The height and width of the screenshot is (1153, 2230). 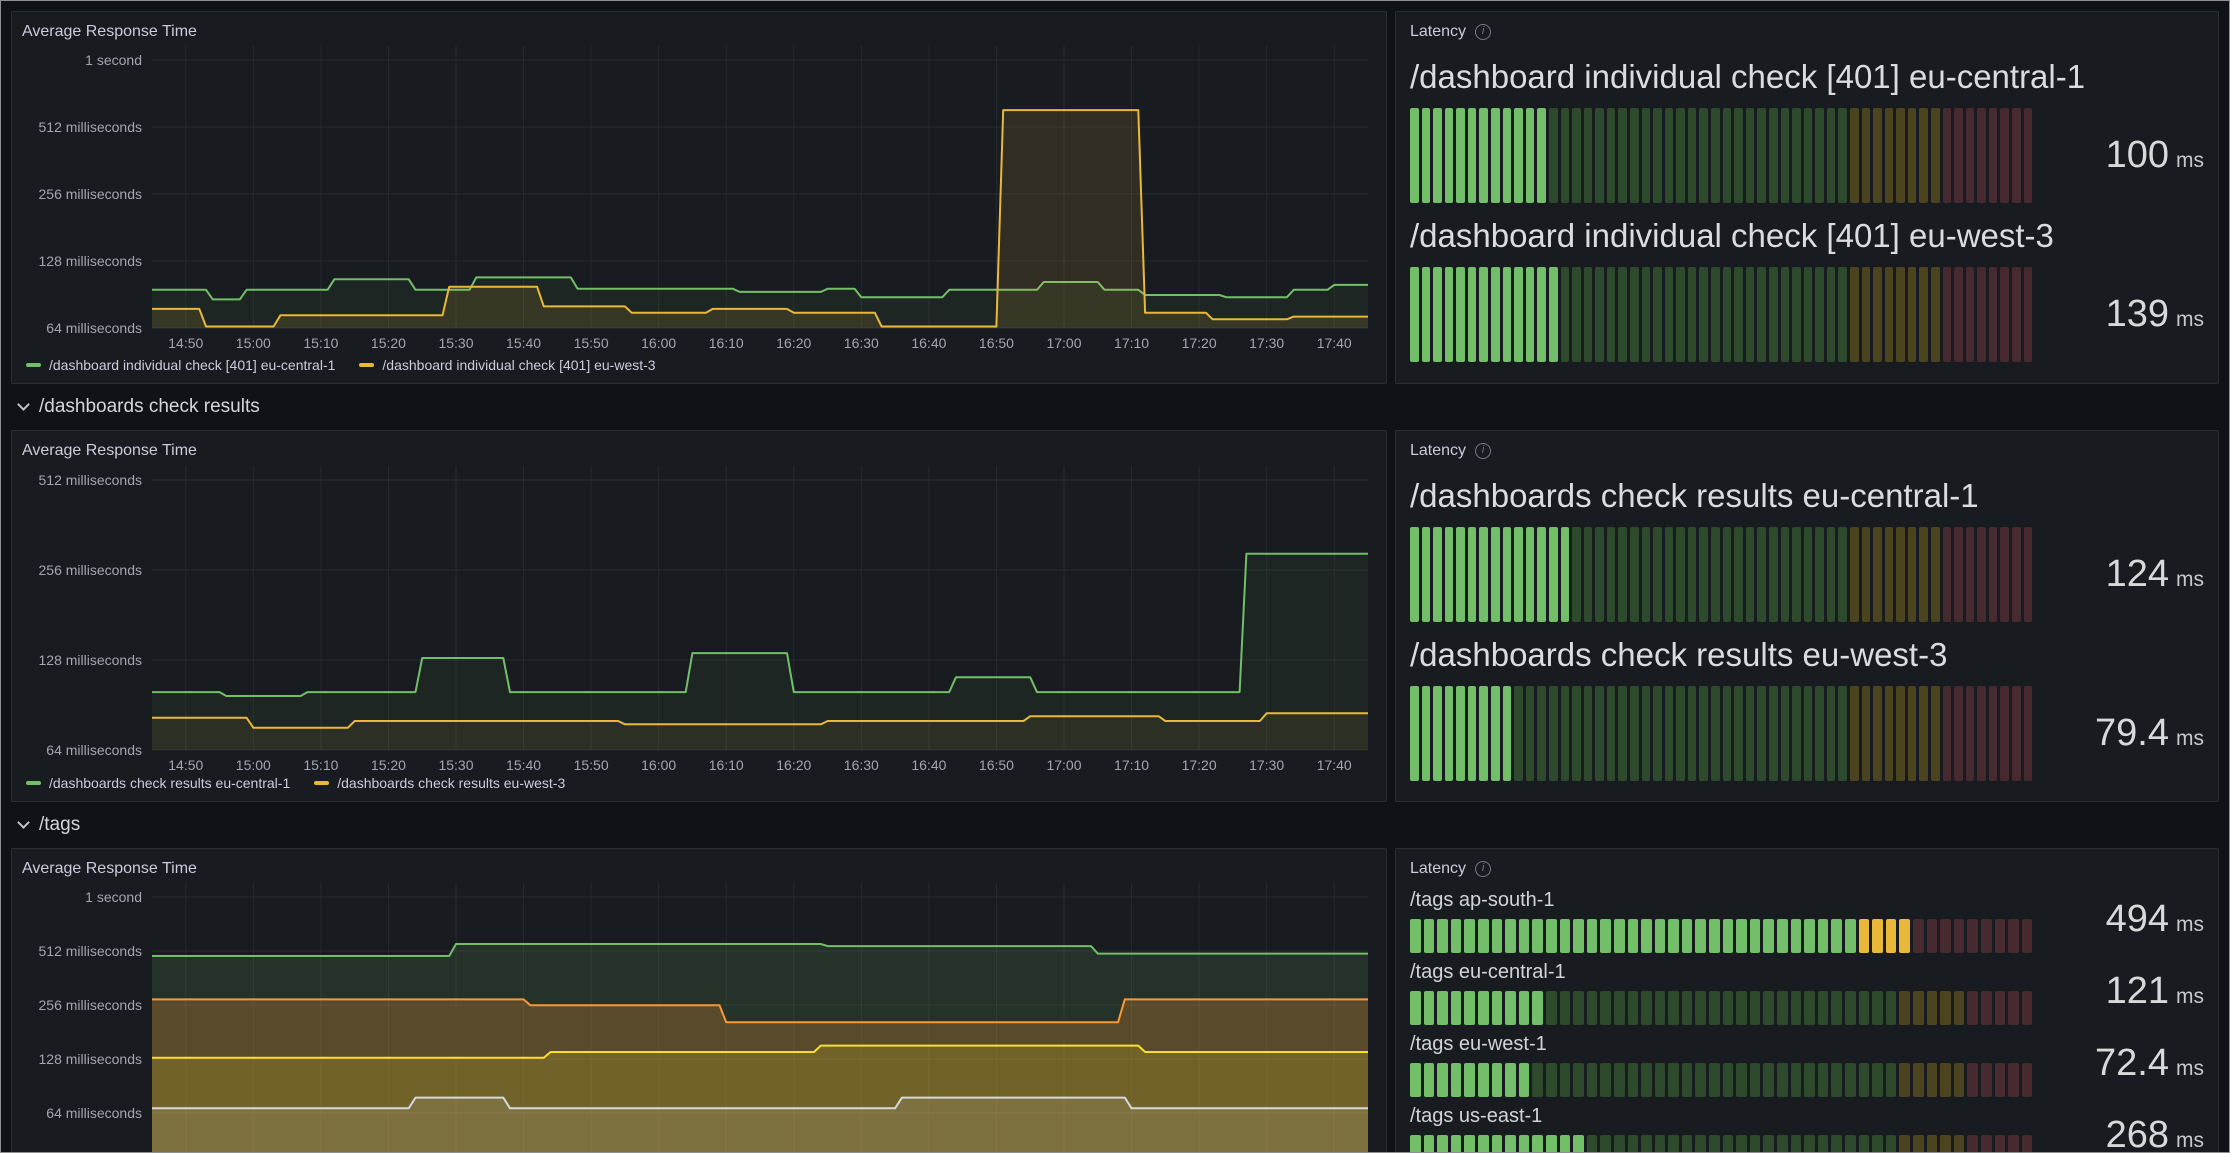 What do you see at coordinates (1115, 407) in the screenshot?
I see `row-header-dashboards-check-results: /dashboards check results` at bounding box center [1115, 407].